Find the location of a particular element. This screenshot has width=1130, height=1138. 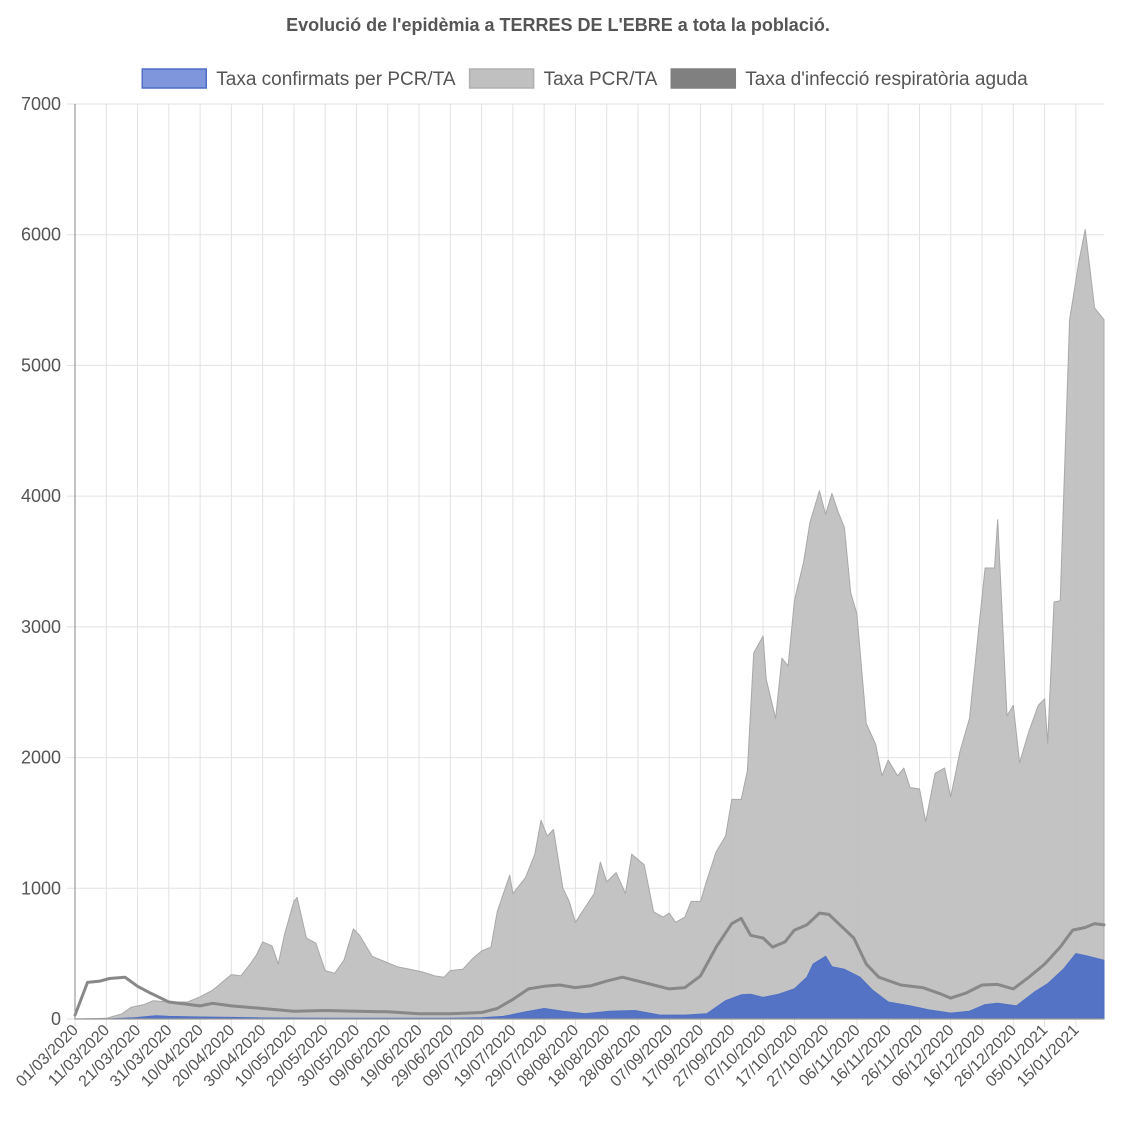

y-tick-label: 6000 is located at coordinates (41, 235).